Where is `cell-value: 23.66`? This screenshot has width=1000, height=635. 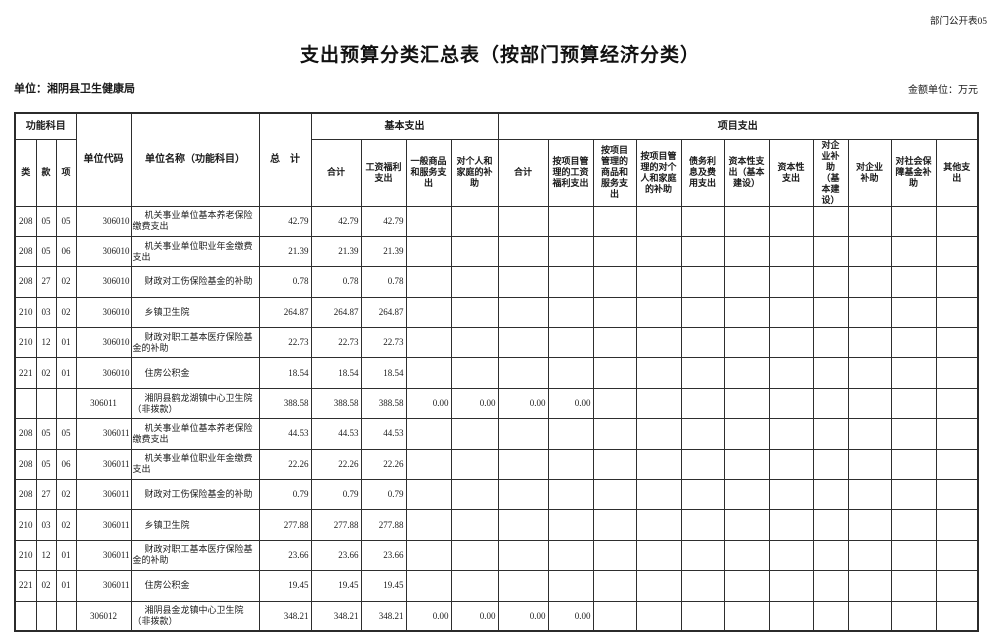 cell-value: 23.66 is located at coordinates (285, 555).